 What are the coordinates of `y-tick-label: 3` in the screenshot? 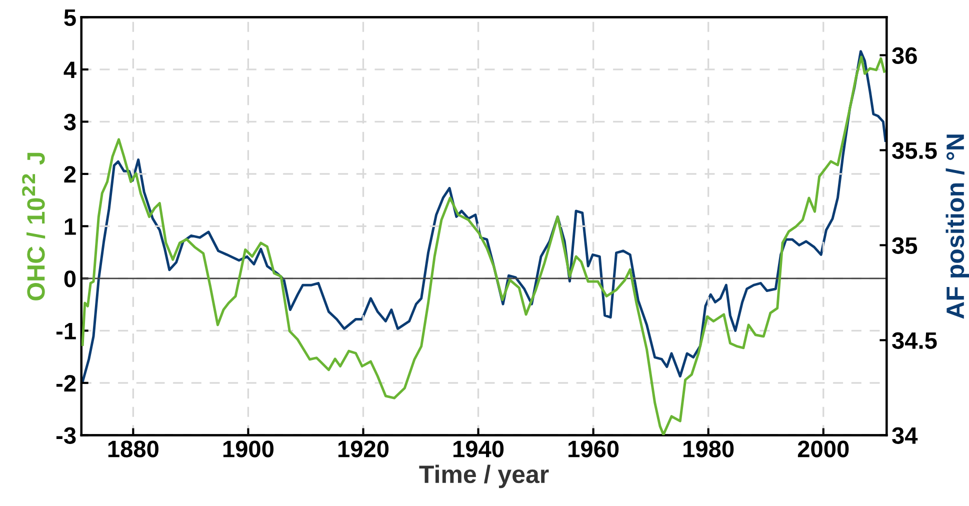 It's located at (70, 122).